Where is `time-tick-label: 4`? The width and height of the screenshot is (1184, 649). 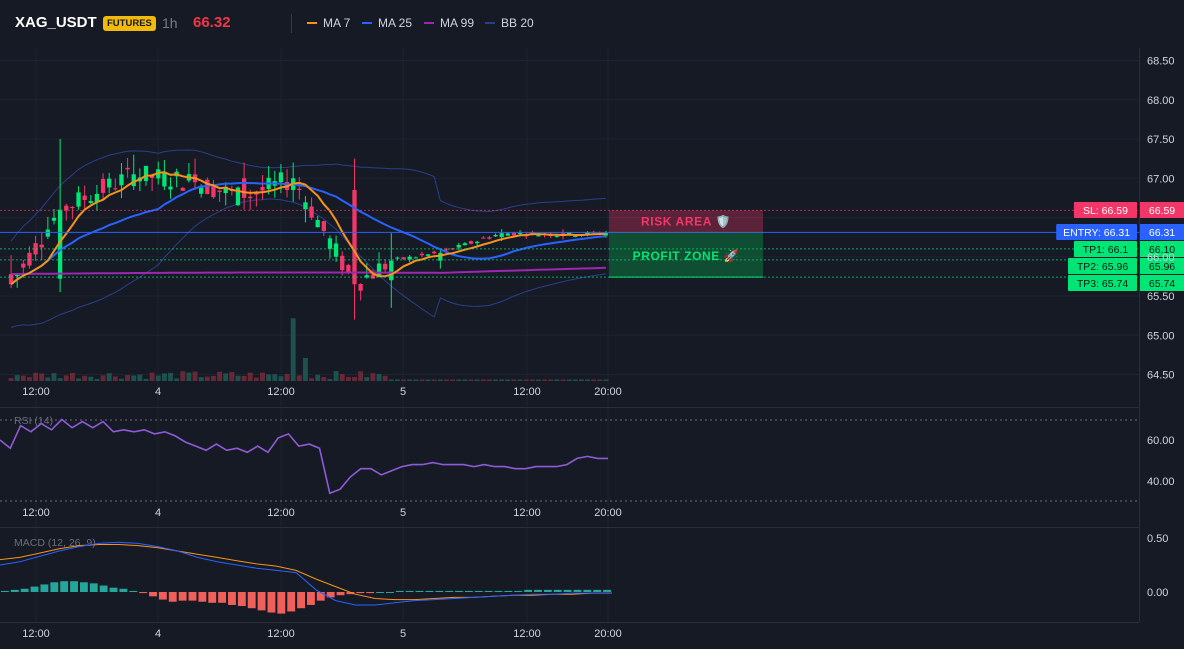 time-tick-label: 4 is located at coordinates (158, 634).